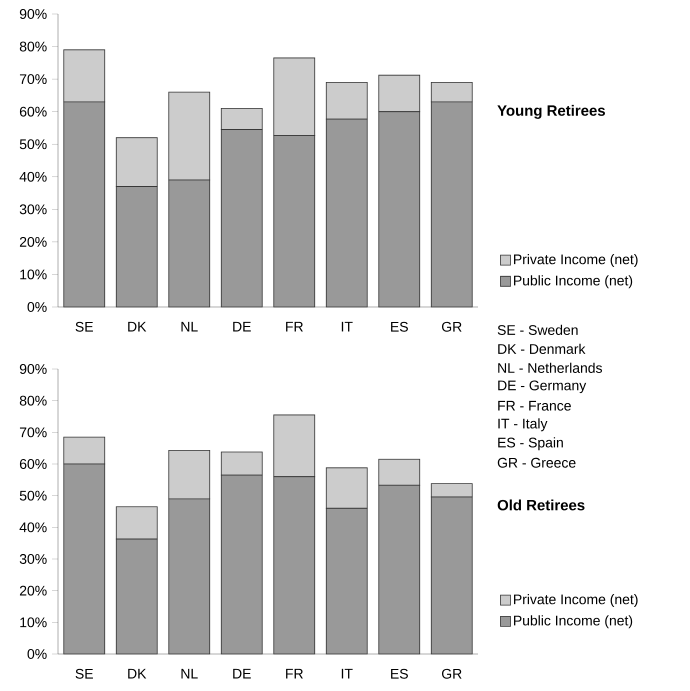 The height and width of the screenshot is (691, 690). What do you see at coordinates (550, 367) in the screenshot?
I see `text: NL - Netherlands` at bounding box center [550, 367].